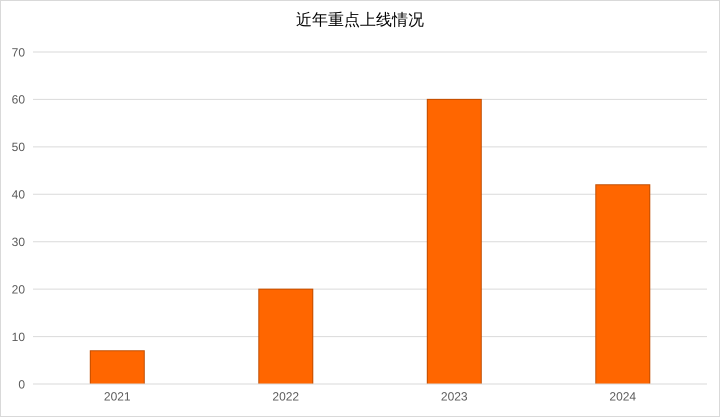 This screenshot has height=417, width=720. What do you see at coordinates (22, 384) in the screenshot?
I see `y-tick-label: 0` at bounding box center [22, 384].